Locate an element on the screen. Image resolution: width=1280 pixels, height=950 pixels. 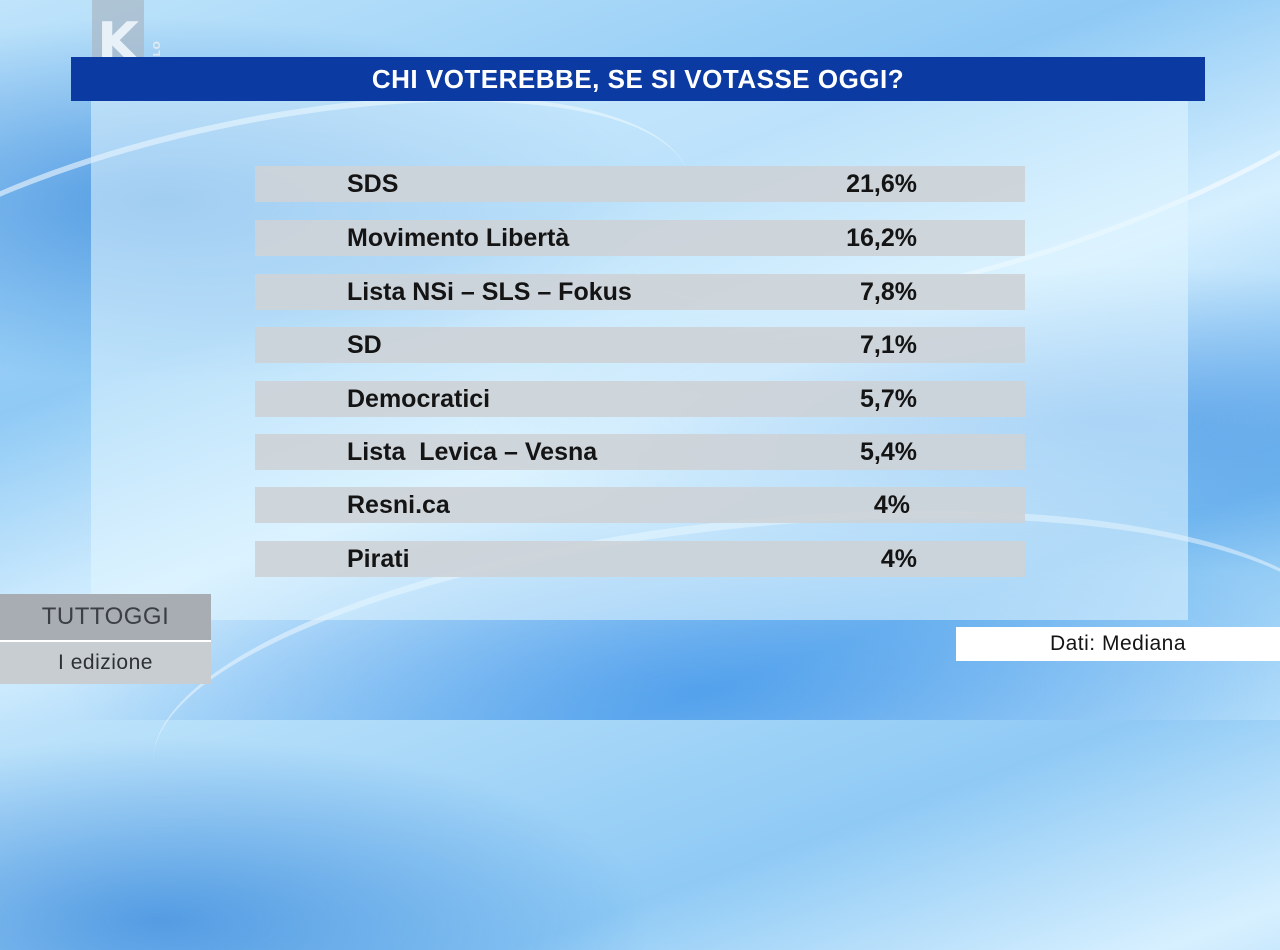
party-name: Democratici is located at coordinates (419, 399).